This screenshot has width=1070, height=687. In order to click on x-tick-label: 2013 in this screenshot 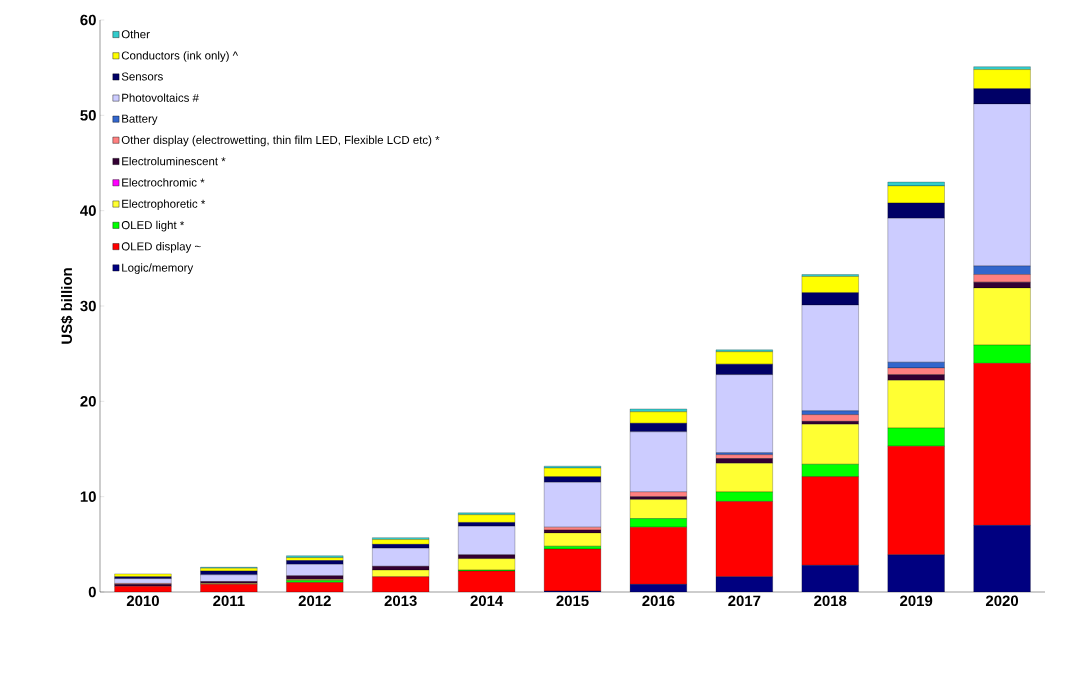, I will do `click(400, 601)`.